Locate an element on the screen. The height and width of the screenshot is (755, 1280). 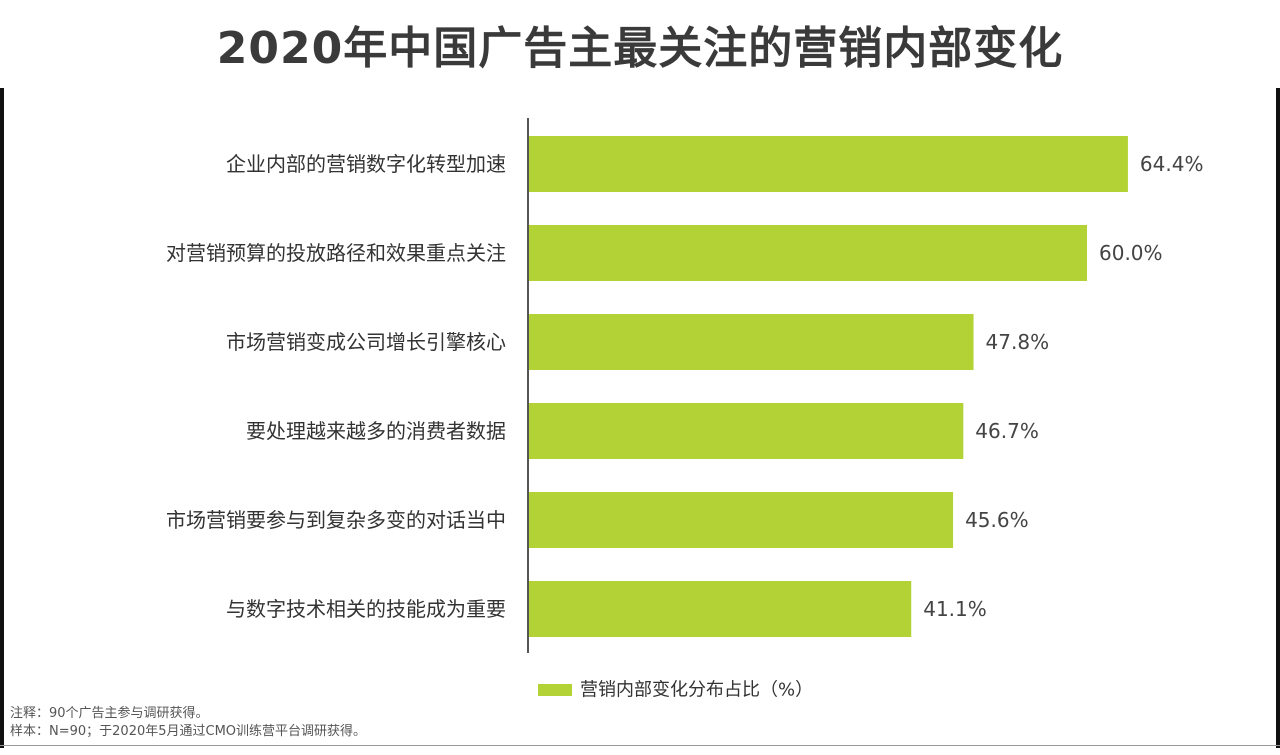
category-label: 与数字技术相关的技能成为重要 is located at coordinates (366, 609).